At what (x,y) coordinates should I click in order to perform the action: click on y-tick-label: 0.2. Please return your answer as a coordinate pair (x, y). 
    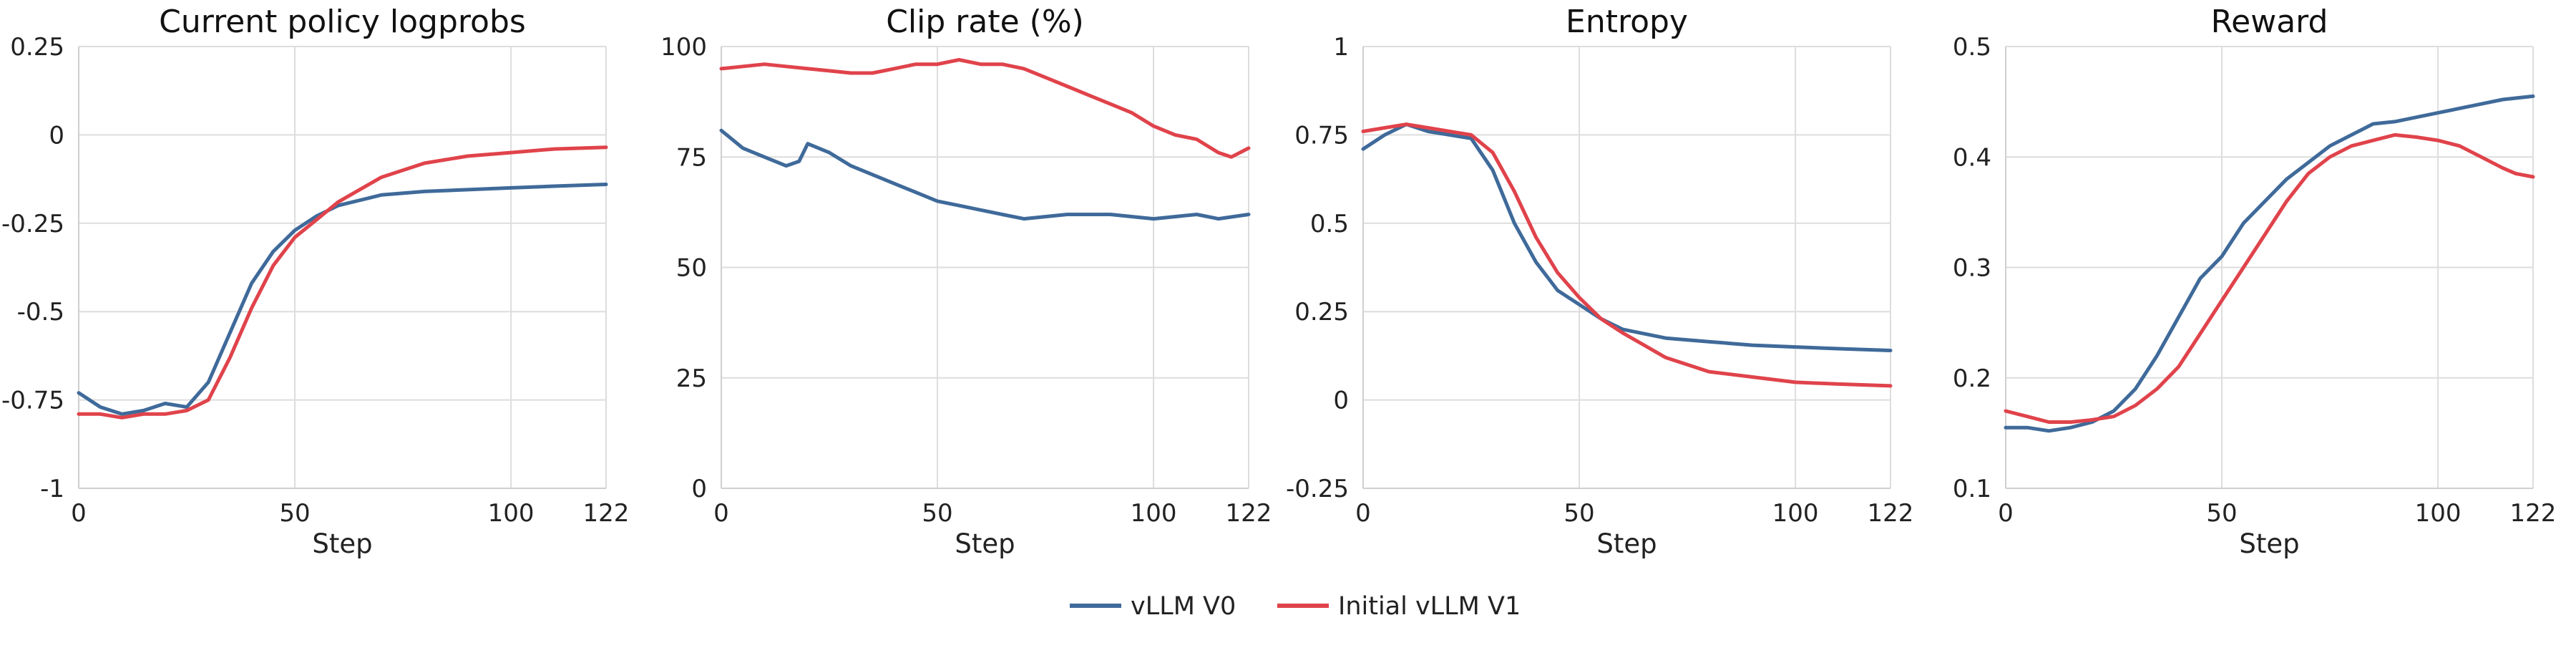
    Looking at the image, I should click on (1972, 379).